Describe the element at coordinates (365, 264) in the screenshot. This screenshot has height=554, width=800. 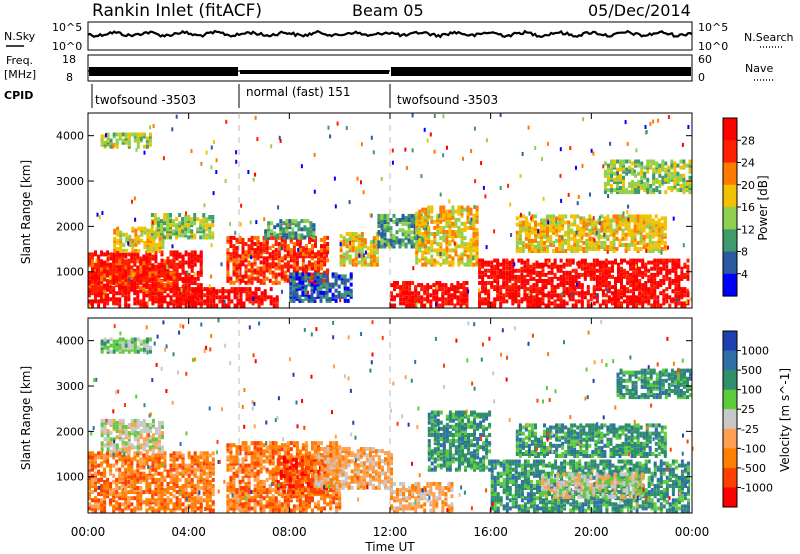
I see `heatmap-cell-2077` at that location.